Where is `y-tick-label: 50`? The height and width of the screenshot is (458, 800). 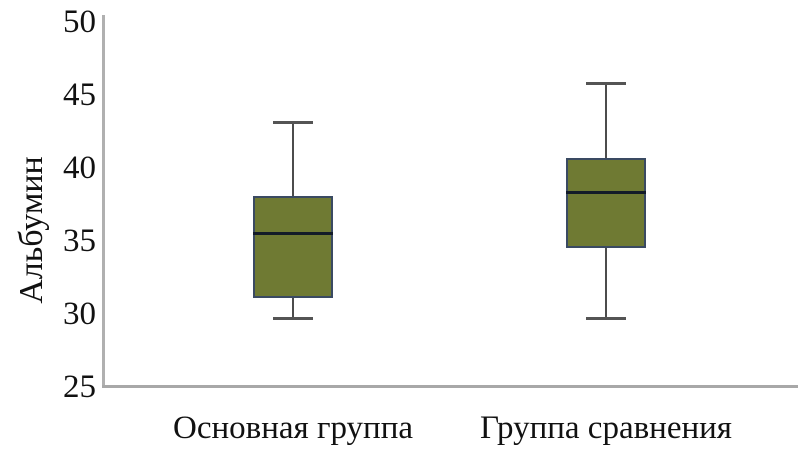 y-tick-label: 50 is located at coordinates (79, 22).